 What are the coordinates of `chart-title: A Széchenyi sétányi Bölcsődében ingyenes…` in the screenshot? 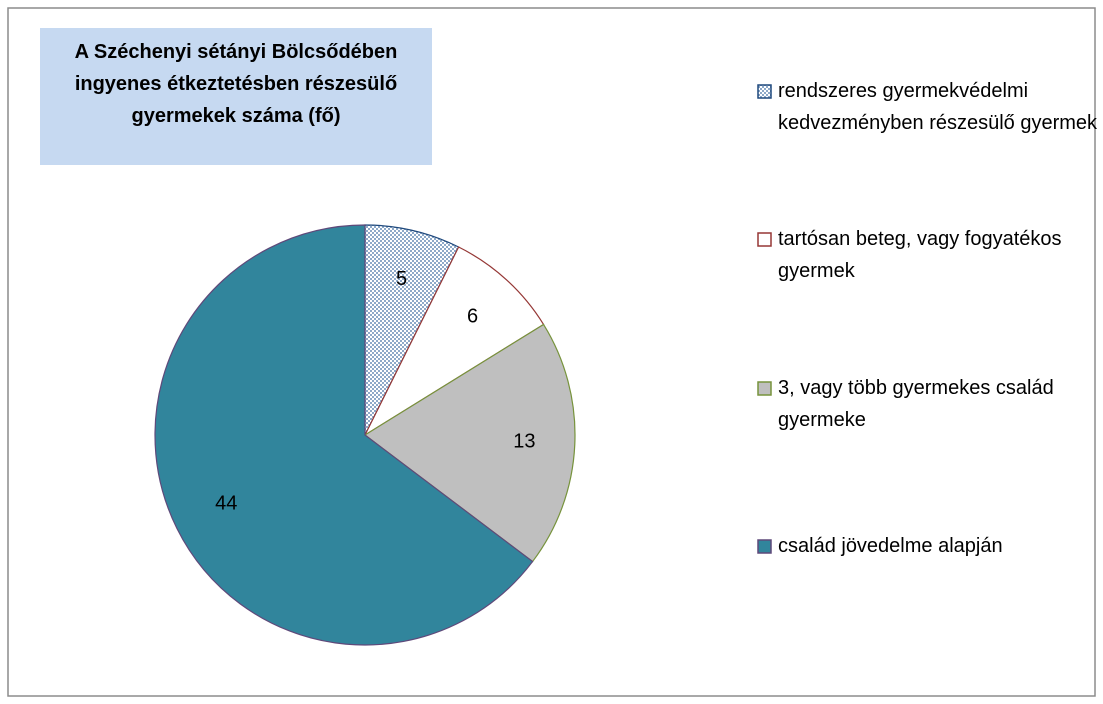 It's located at (236, 96).